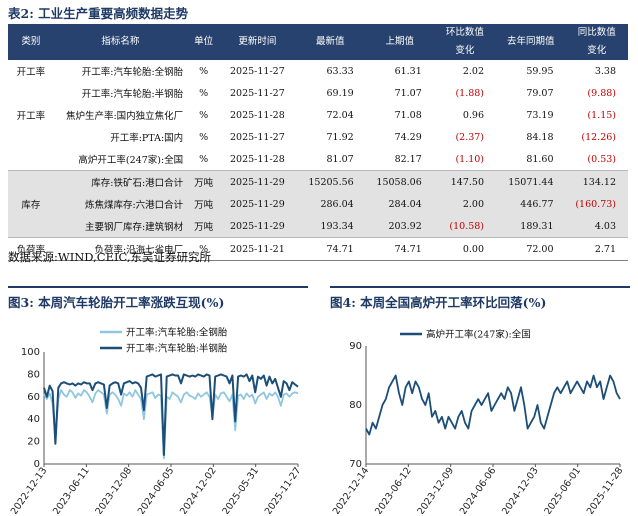  I want to click on header-0: 类别, so click(31, 42).